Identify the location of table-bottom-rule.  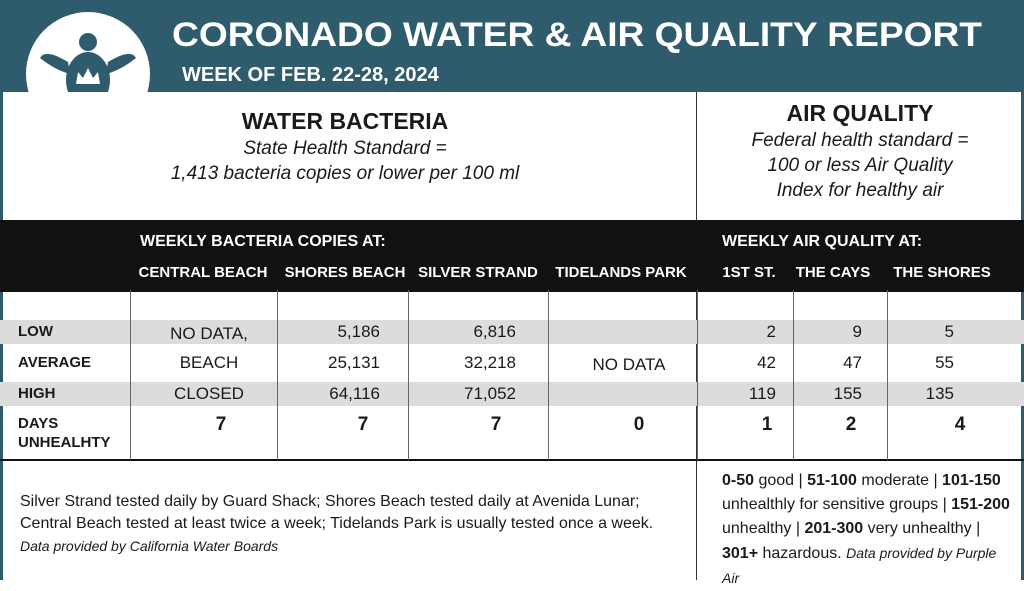
(512, 460).